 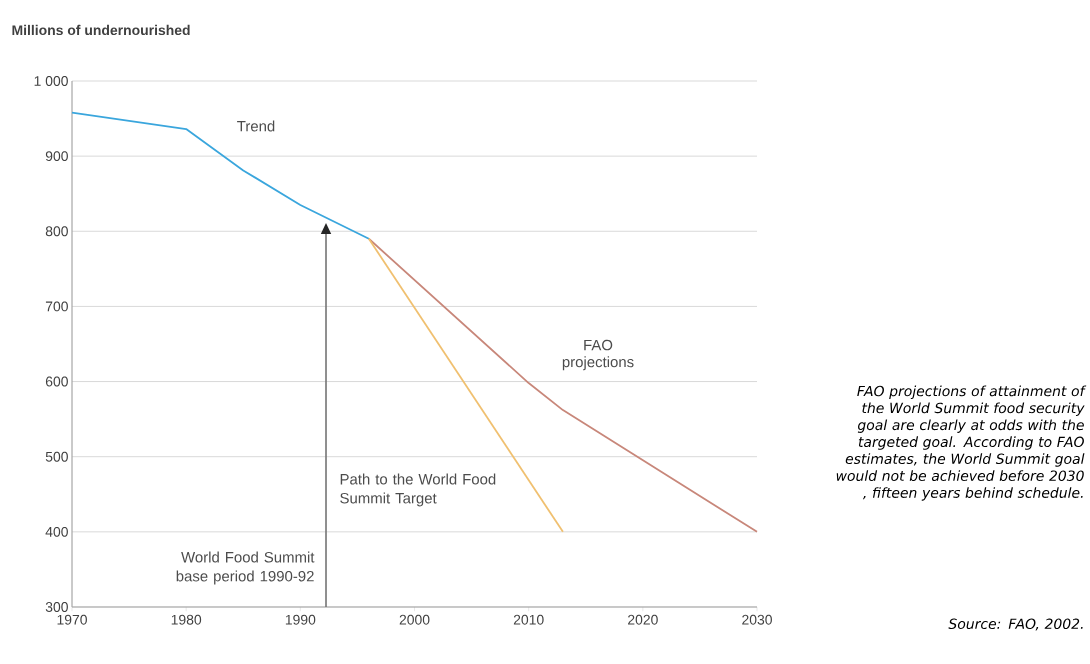 I want to click on y-tick-label: 700, so click(x=56, y=306).